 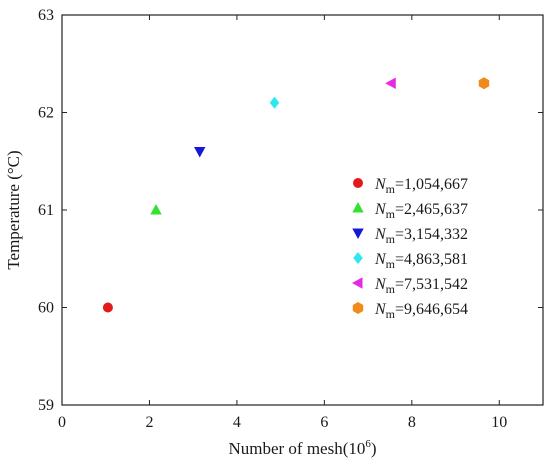 What do you see at coordinates (46, 210) in the screenshot?
I see `y-tick-label: 61` at bounding box center [46, 210].